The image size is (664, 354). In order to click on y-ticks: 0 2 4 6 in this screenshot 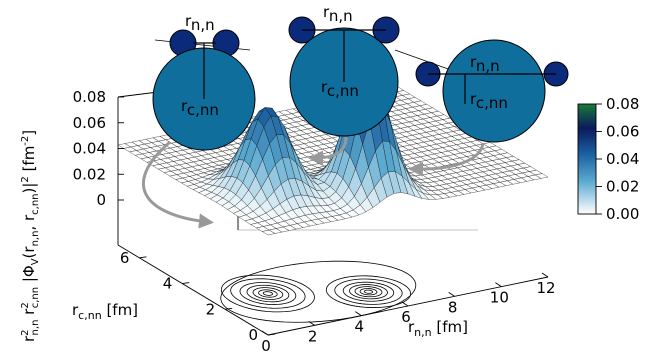, I will do `click(198, 296)`.